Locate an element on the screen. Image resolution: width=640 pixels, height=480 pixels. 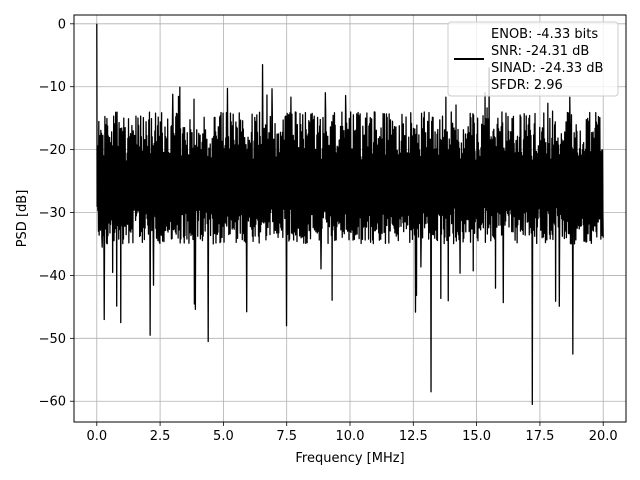
x-tick-label: 5.0 is located at coordinates (223, 436).